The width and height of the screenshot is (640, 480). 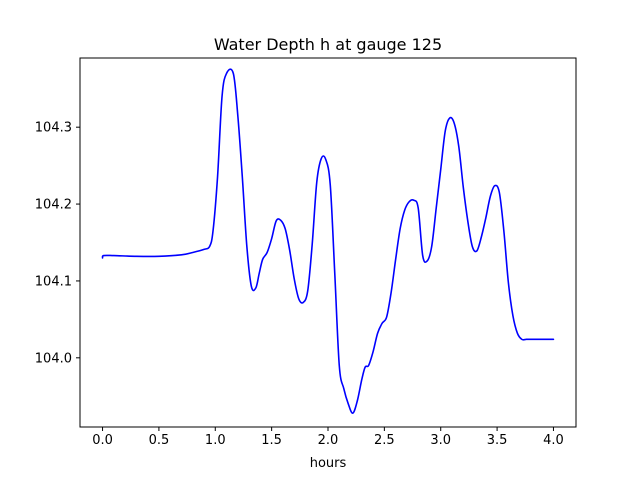 What do you see at coordinates (102, 440) in the screenshot?
I see `x-tick-label: 0.0` at bounding box center [102, 440].